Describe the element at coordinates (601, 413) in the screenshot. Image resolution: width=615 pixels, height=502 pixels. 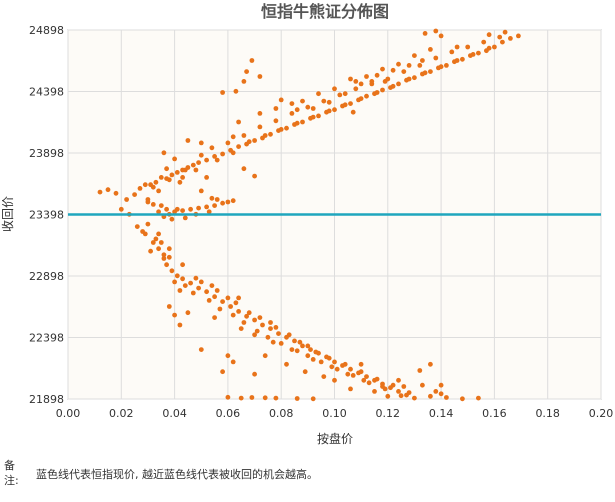
I see `x-tick-label: 0.20` at that location.